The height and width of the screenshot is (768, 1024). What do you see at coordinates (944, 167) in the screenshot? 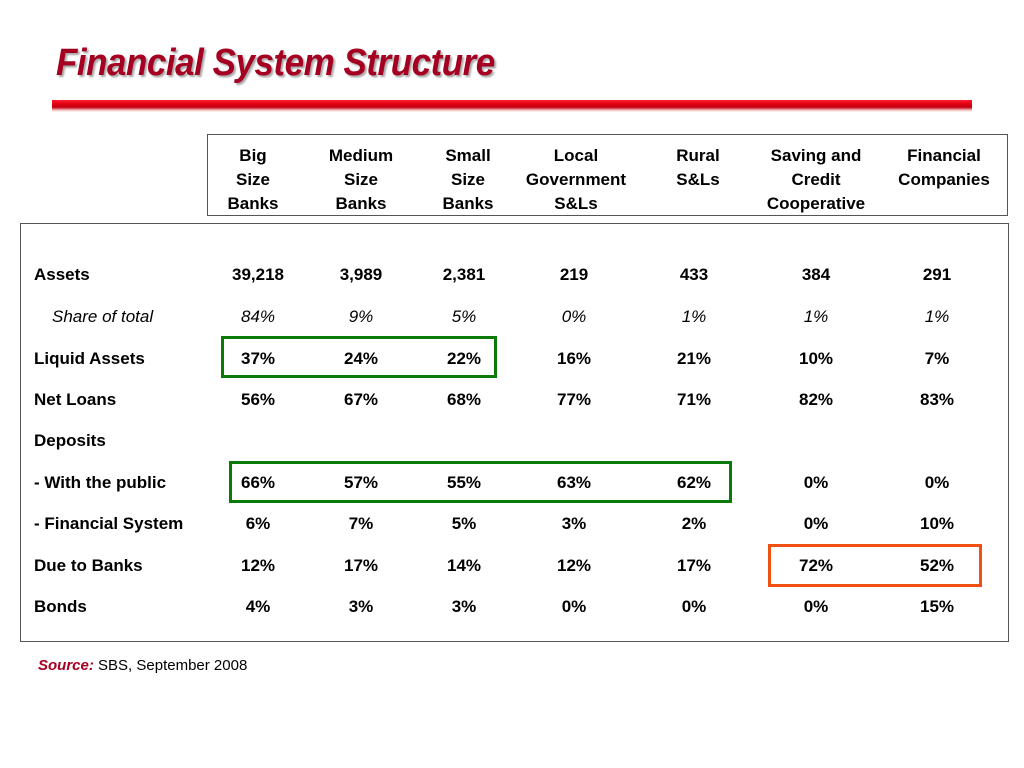
I see `column-header: Financial Companies` at bounding box center [944, 167].